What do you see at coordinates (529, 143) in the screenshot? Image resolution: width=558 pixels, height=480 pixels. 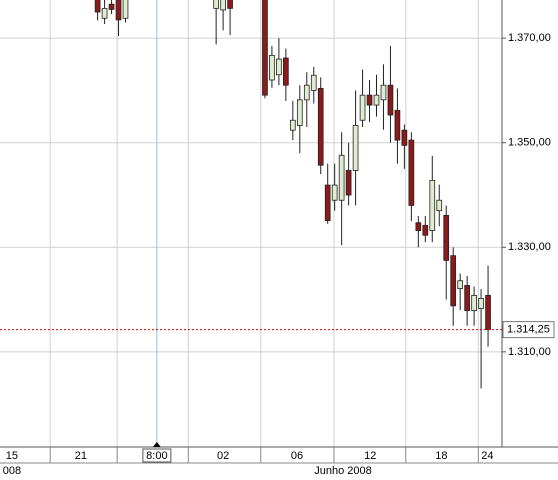 I see `y-tick-label: 1.350,00` at bounding box center [529, 143].